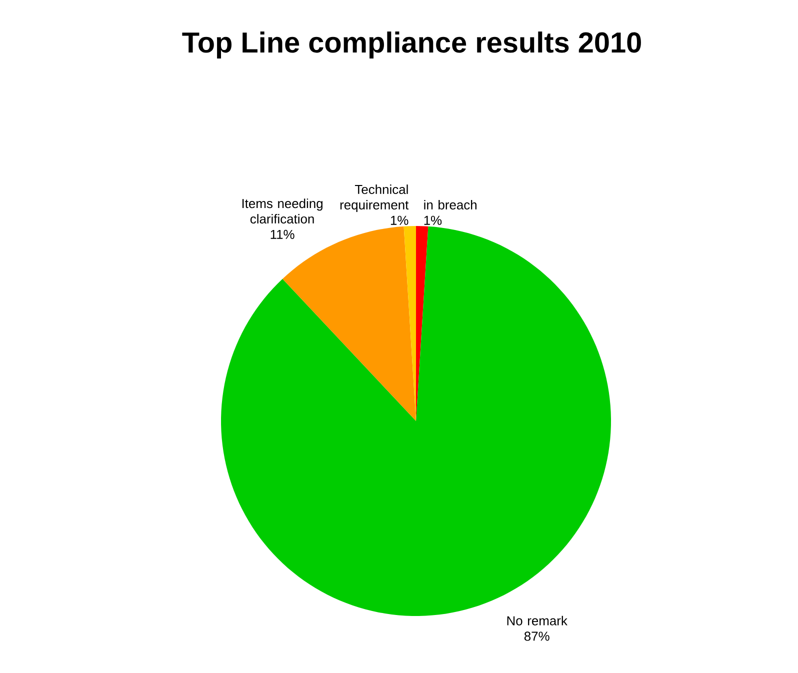 Image resolution: width=798 pixels, height=673 pixels. What do you see at coordinates (537, 621) in the screenshot?
I see `slice-label: No remark` at bounding box center [537, 621].